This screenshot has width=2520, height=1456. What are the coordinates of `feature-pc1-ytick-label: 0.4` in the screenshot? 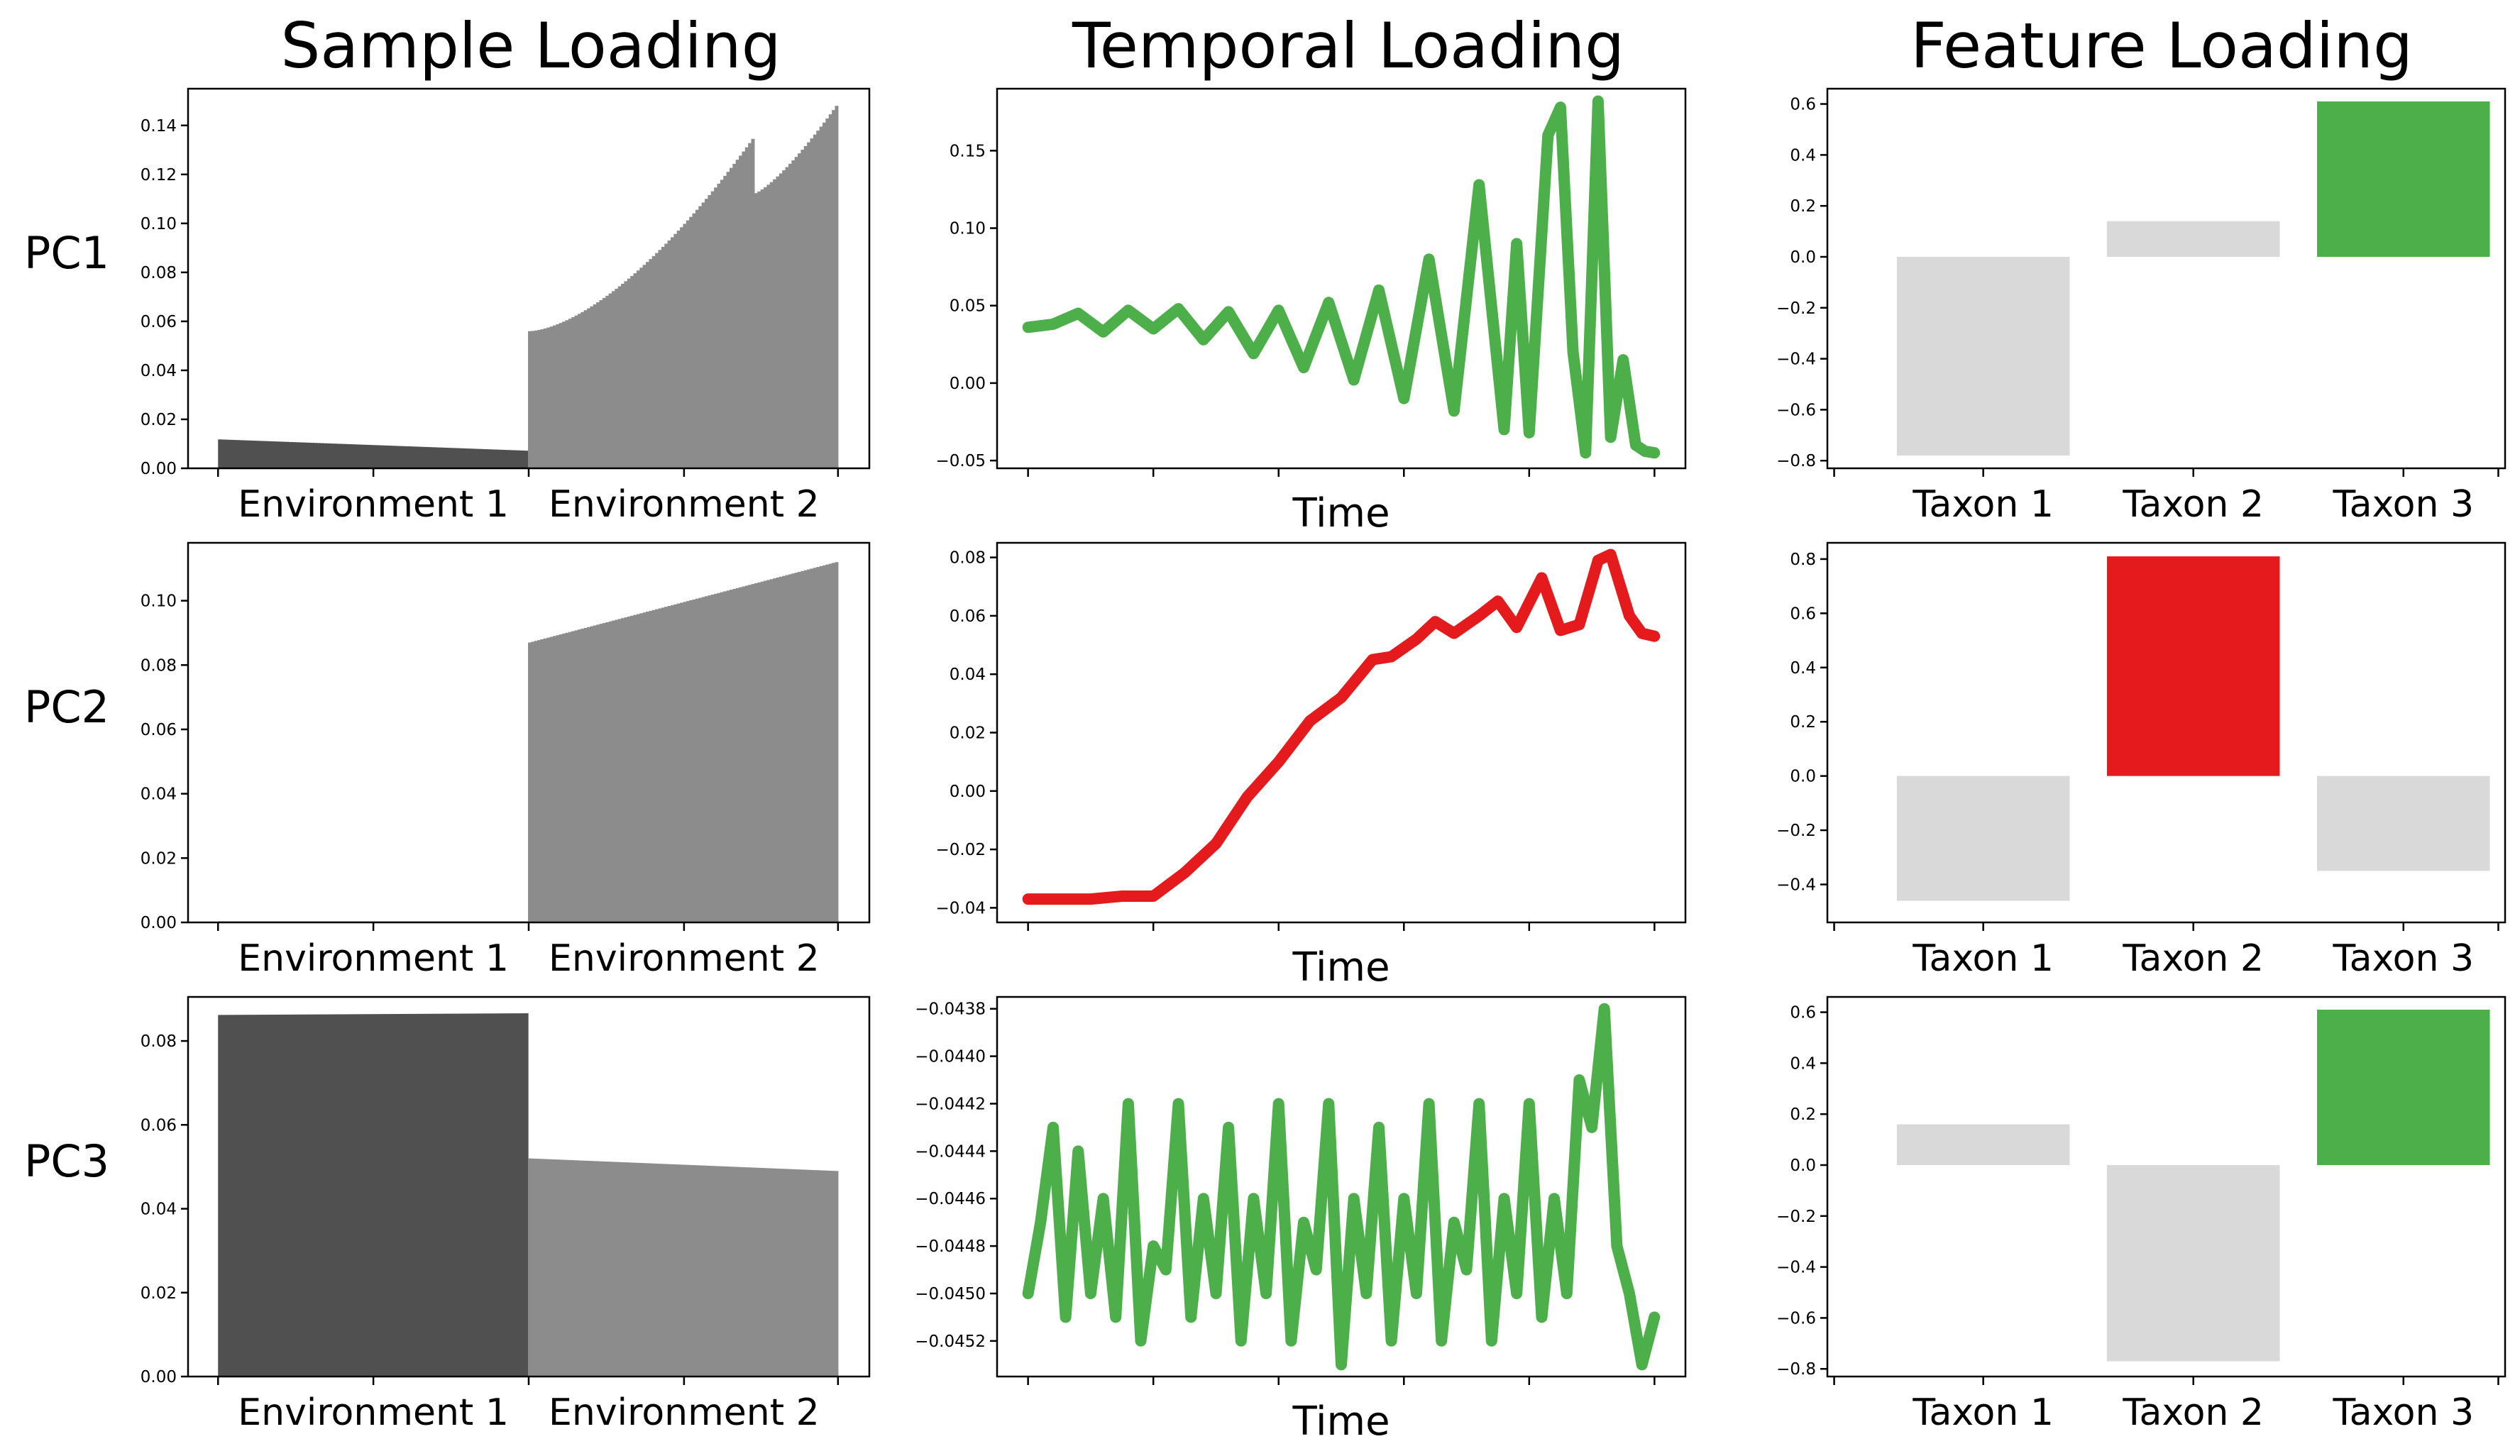 It's located at (1803, 155).